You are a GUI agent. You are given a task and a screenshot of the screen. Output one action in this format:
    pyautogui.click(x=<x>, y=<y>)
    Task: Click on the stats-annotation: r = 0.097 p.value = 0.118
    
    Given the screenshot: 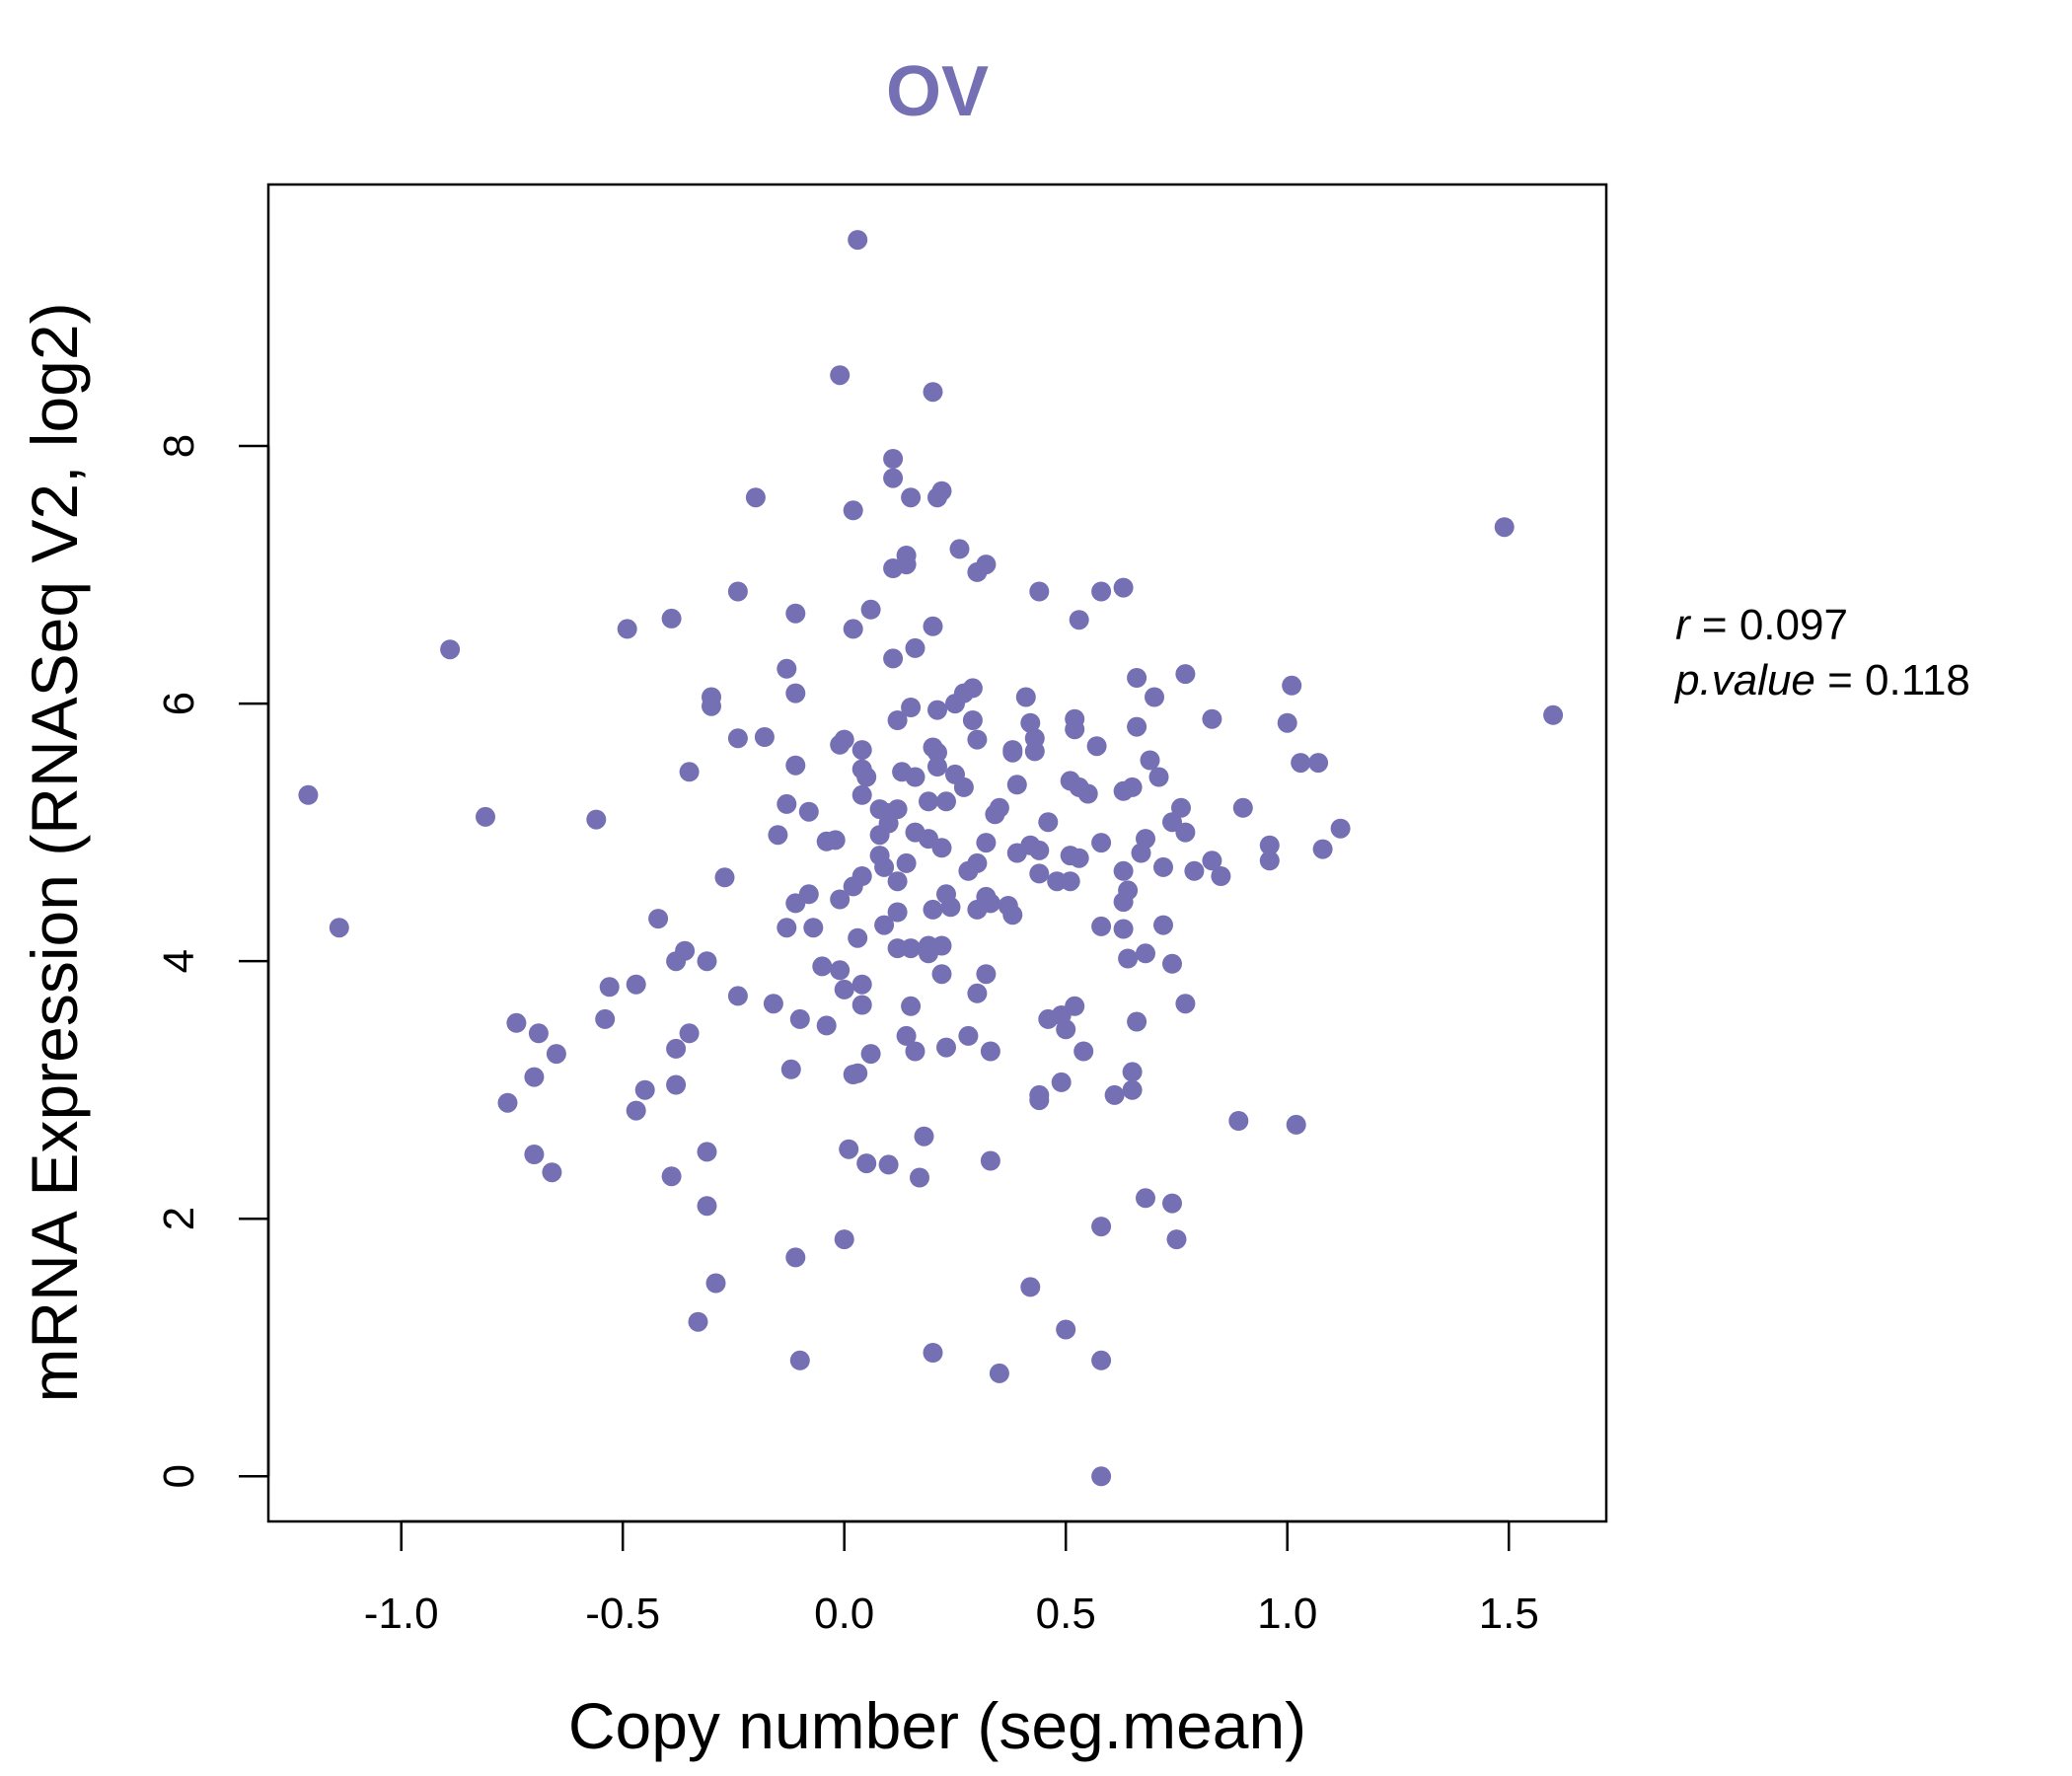 What is the action you would take?
    pyautogui.click(x=1822, y=652)
    